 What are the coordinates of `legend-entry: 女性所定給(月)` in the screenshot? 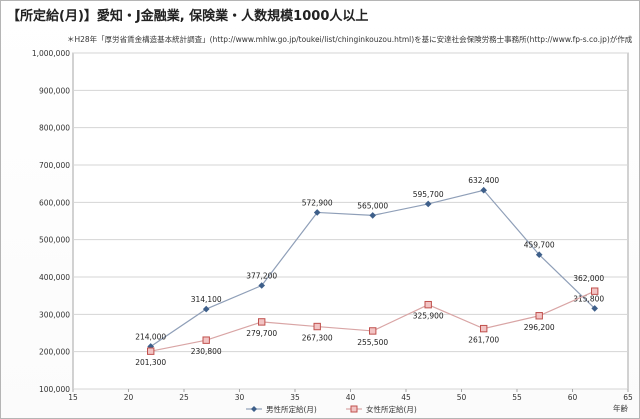 It's located at (391, 409).